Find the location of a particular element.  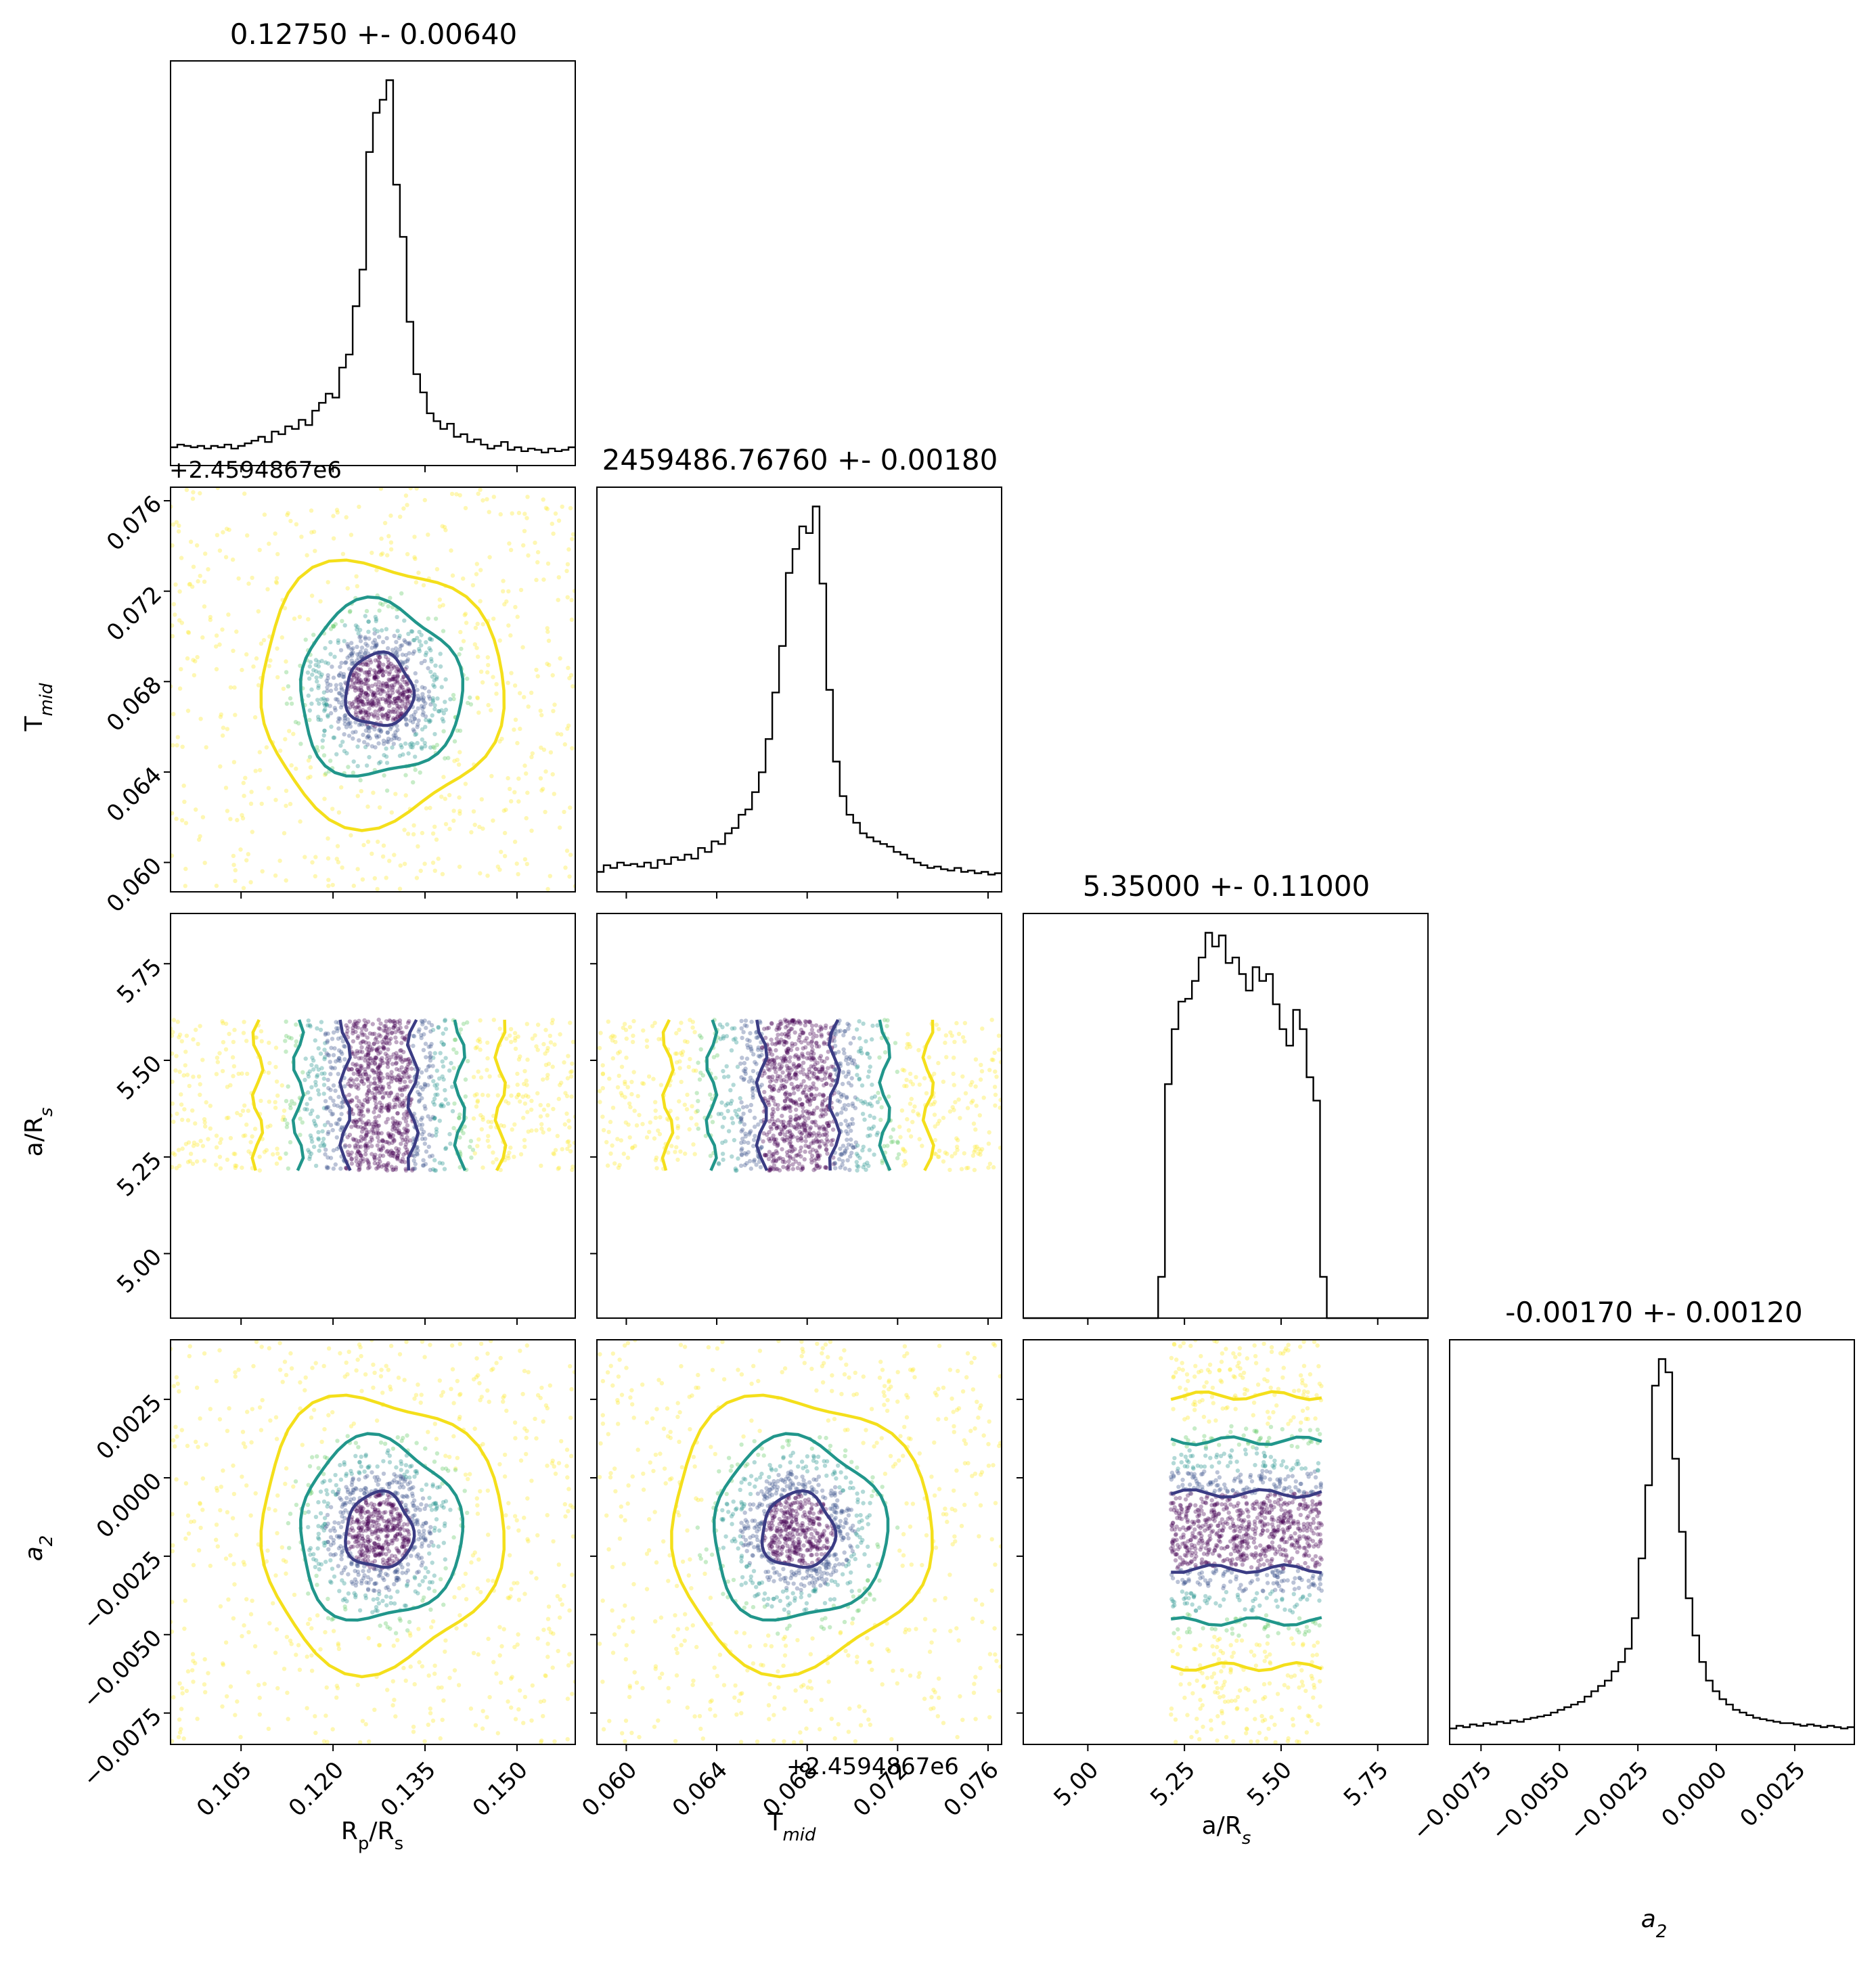

ylabel-a2: a2 is located at coordinates (38, 1549).